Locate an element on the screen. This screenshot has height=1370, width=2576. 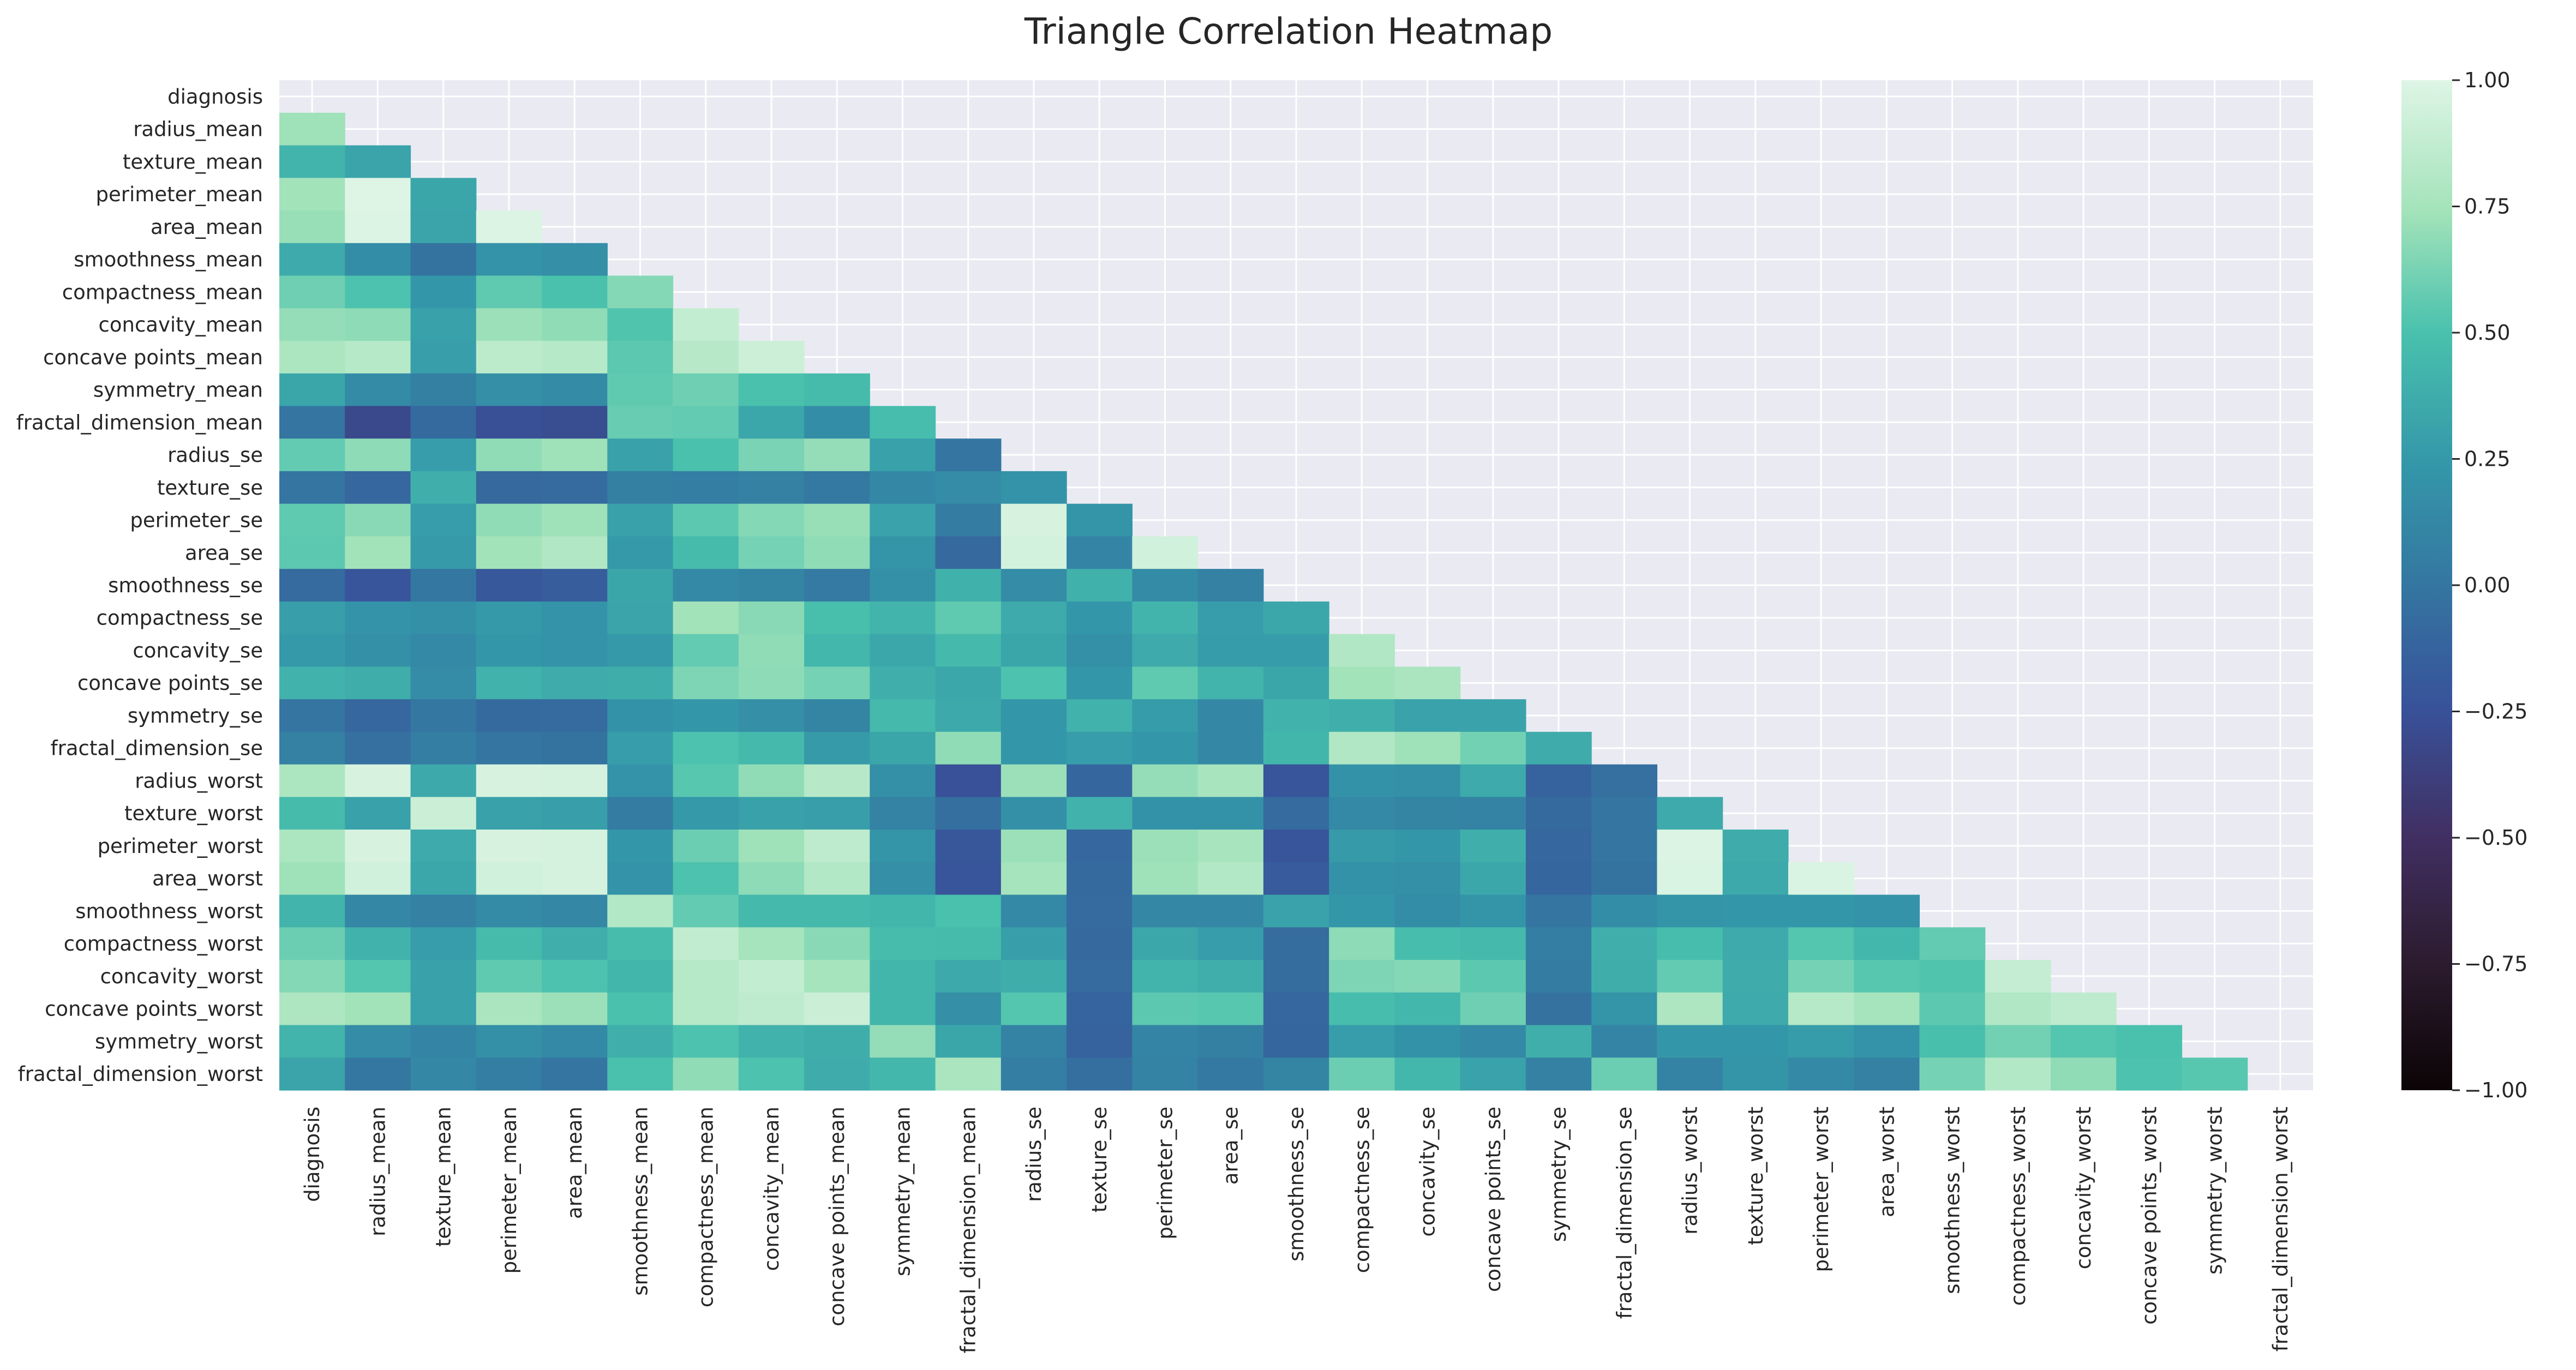
x-tick-label: diagnosis is located at coordinates (313, 1154).